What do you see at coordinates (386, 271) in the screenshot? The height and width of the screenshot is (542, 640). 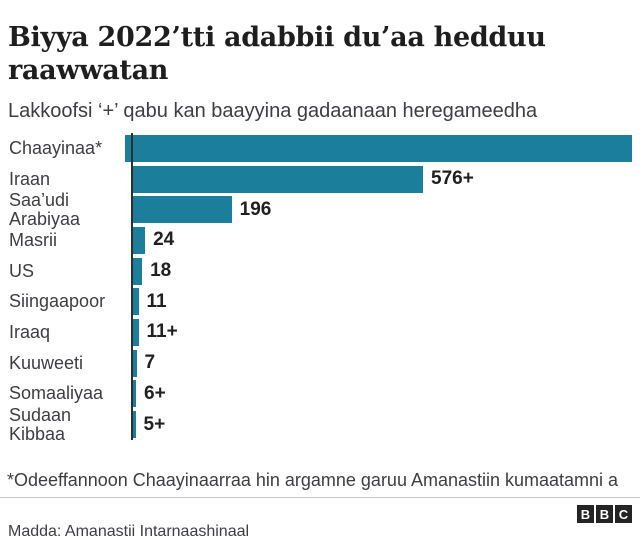 I see `bar-track: 18` at bounding box center [386, 271].